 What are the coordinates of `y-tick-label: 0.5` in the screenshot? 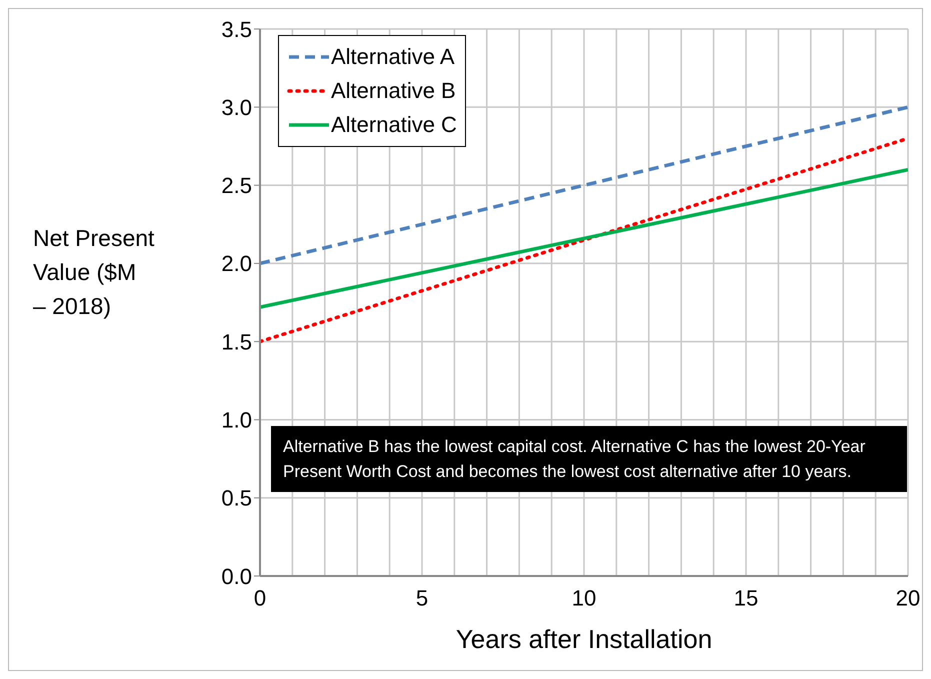 It's located at (236, 498).